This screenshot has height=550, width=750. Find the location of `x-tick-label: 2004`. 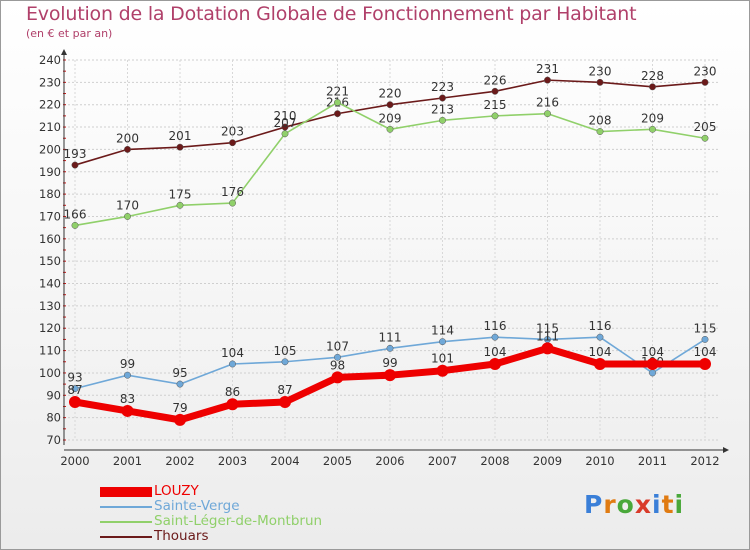

x-tick-label: 2004 is located at coordinates (284, 461).